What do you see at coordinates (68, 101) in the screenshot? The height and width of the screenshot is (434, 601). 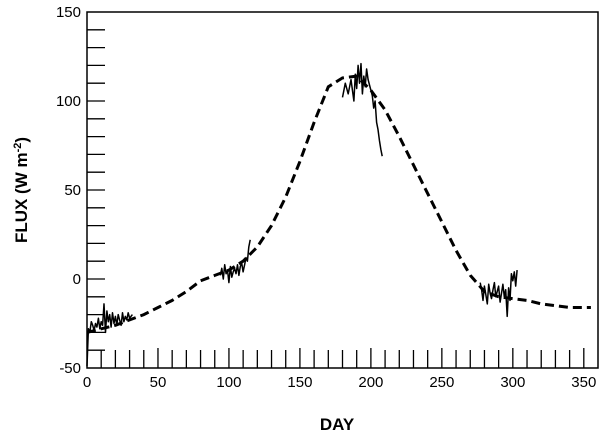 I see `y-tick-label: 100` at bounding box center [68, 101].